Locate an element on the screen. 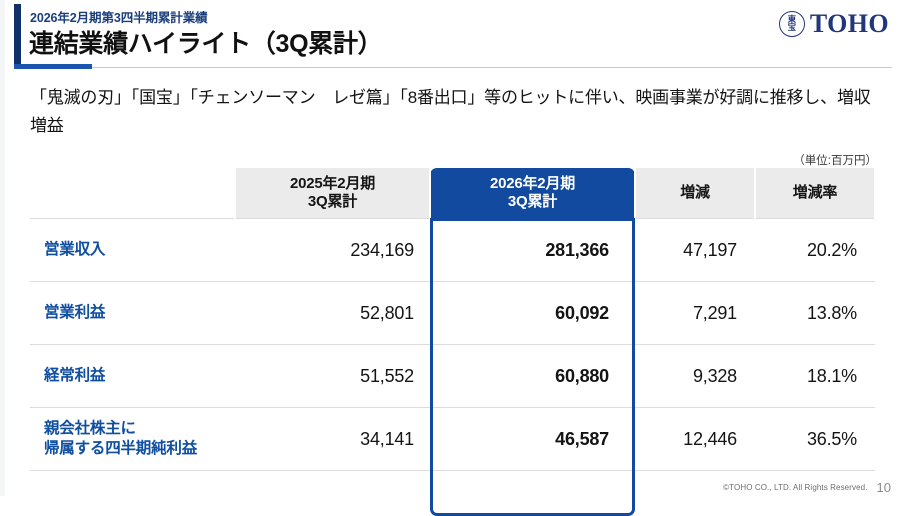  header-accent-foot is located at coordinates (53, 66).